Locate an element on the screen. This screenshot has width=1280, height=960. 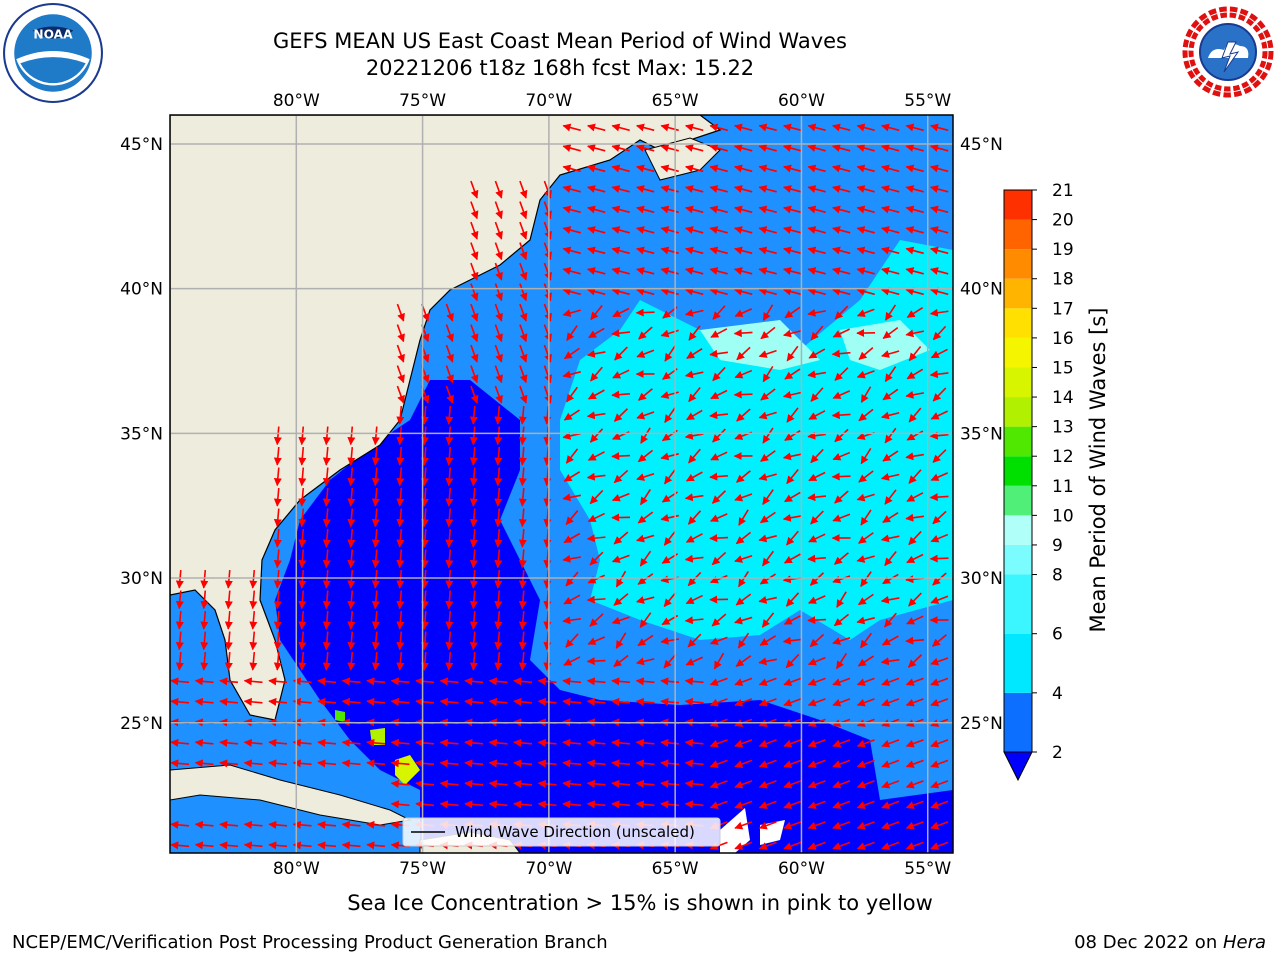
high-period-spot is located at coordinates (340, 716).